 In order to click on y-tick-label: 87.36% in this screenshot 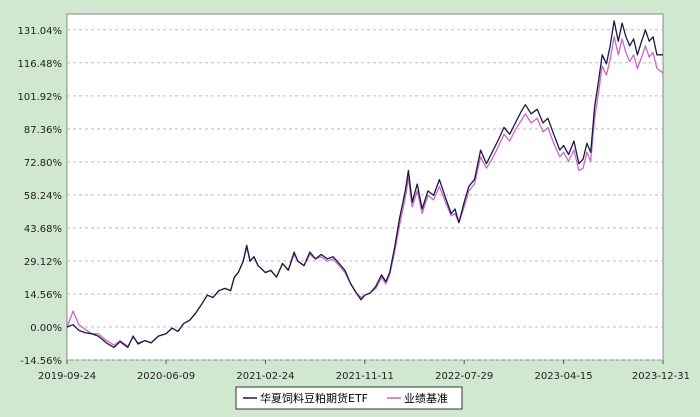, I will do `click(43, 130)`.